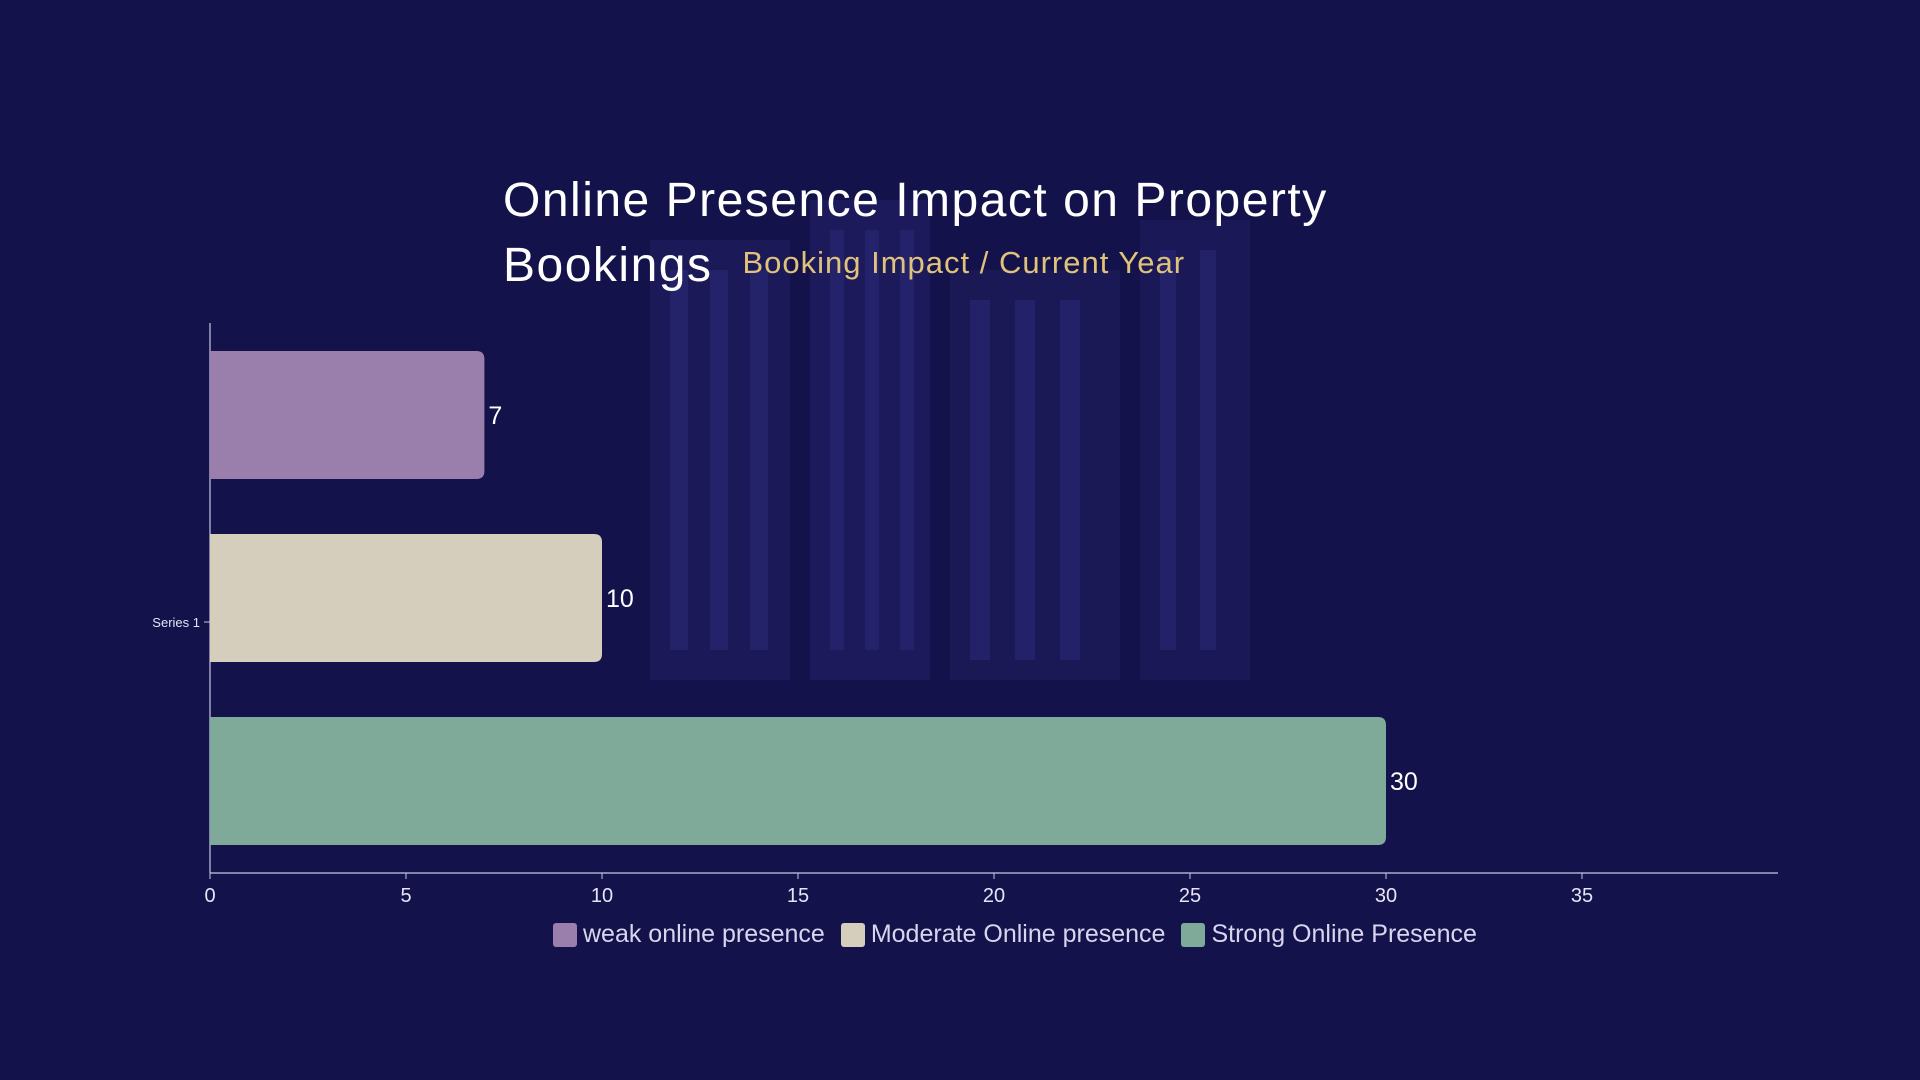 The image size is (1920, 1080). What do you see at coordinates (1386, 896) in the screenshot?
I see `x-tick-label: 30` at bounding box center [1386, 896].